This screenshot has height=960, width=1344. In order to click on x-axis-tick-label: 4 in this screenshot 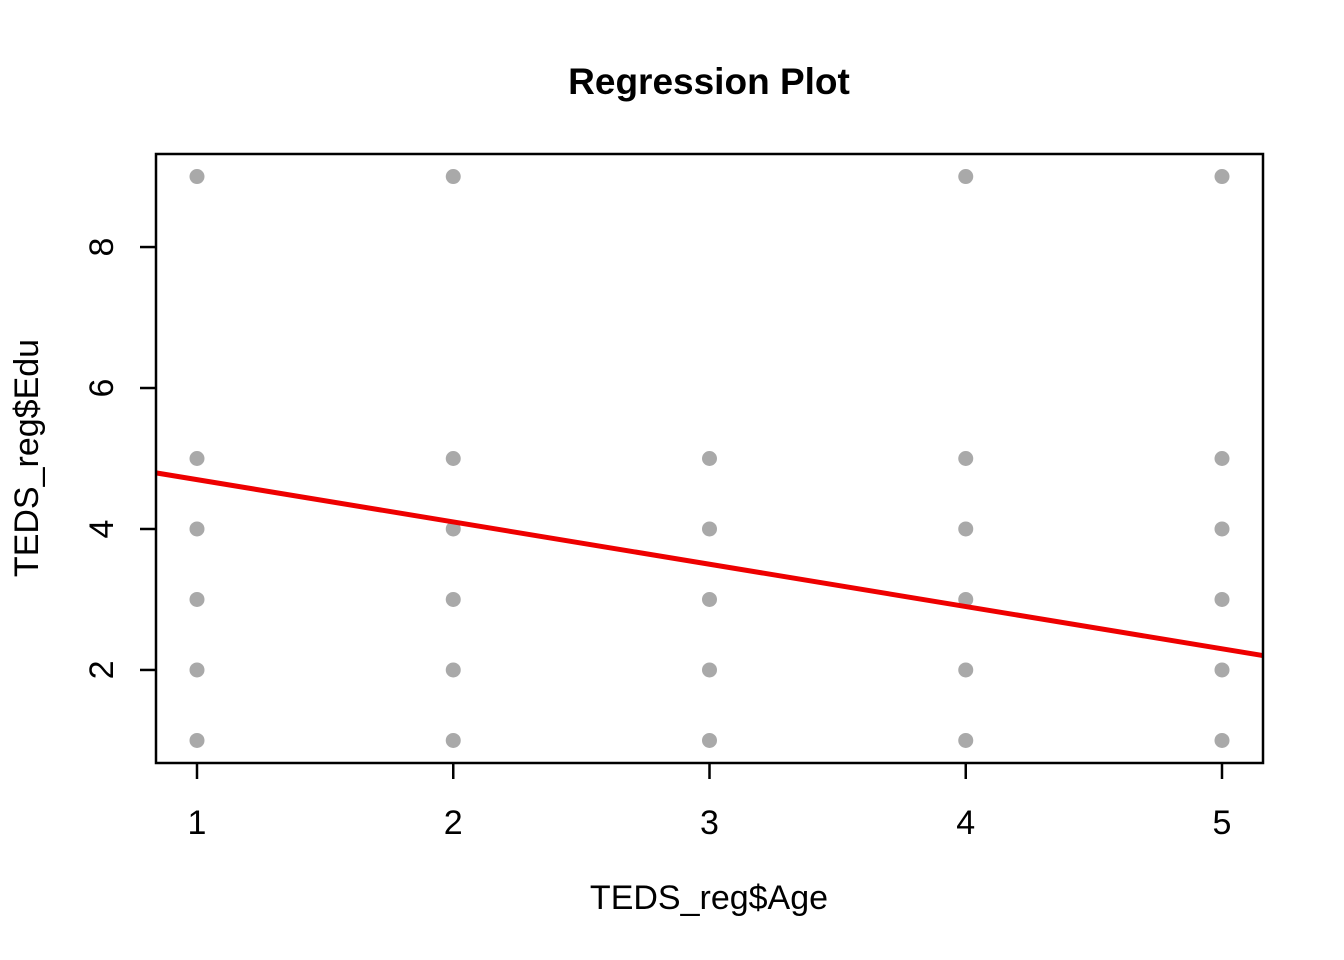, I will do `click(965, 823)`.